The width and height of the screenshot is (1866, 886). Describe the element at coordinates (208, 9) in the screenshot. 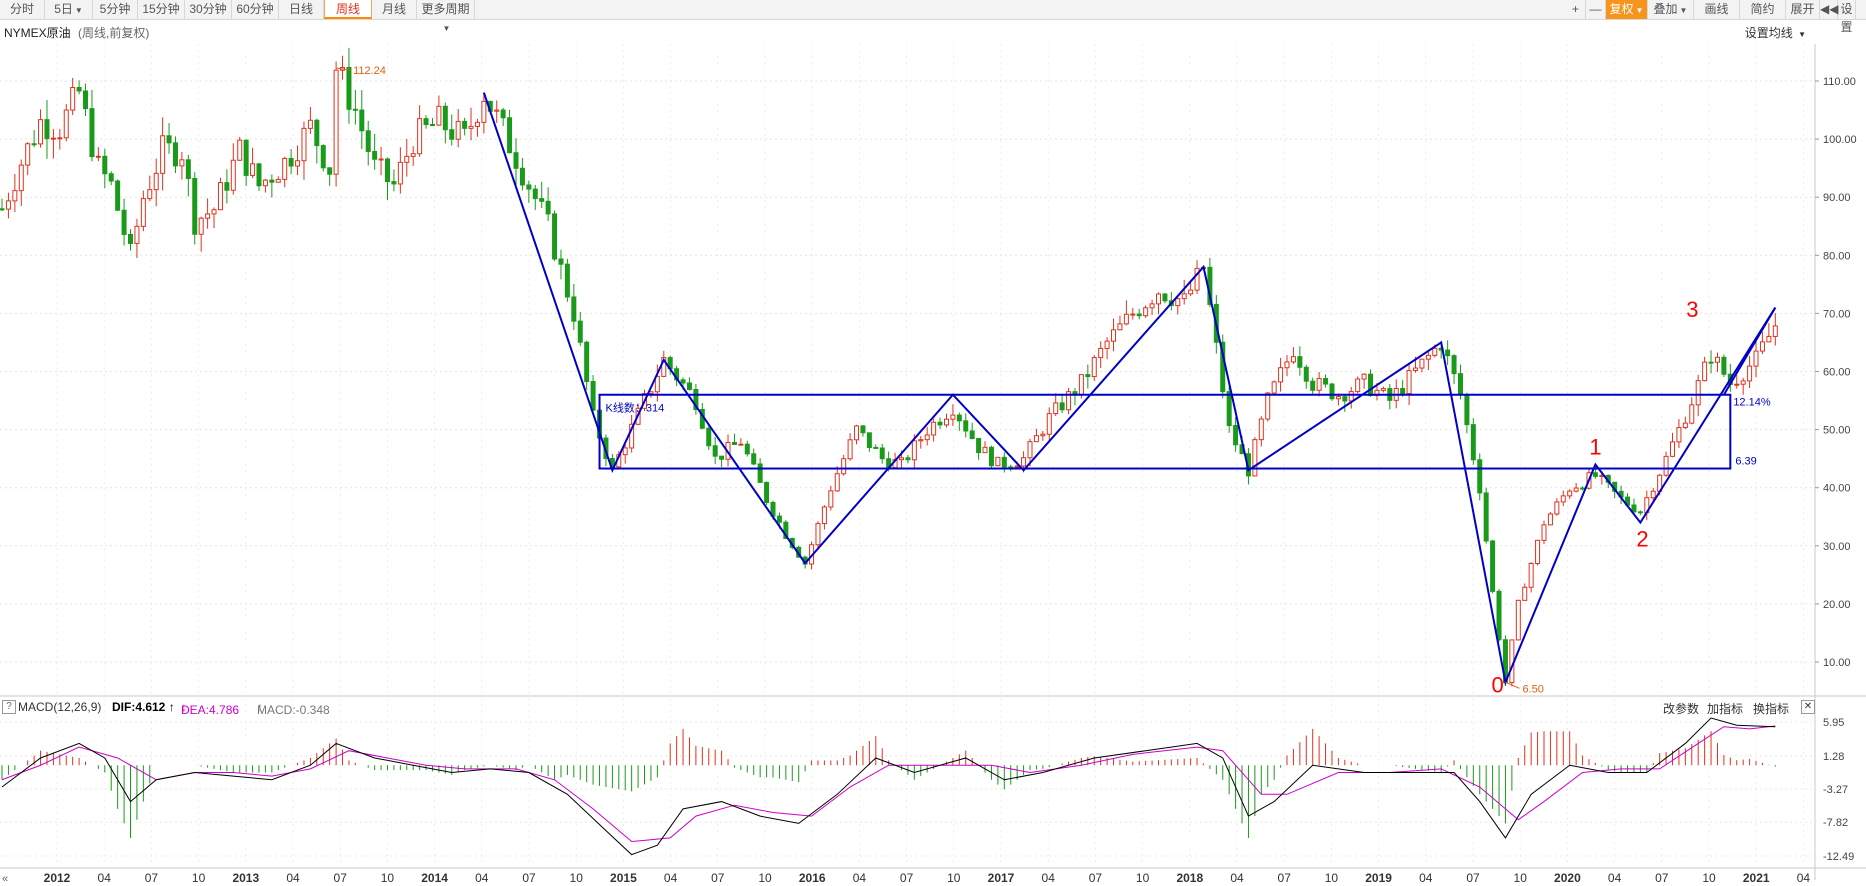

I see `period-tab-4: 30分钟` at that location.